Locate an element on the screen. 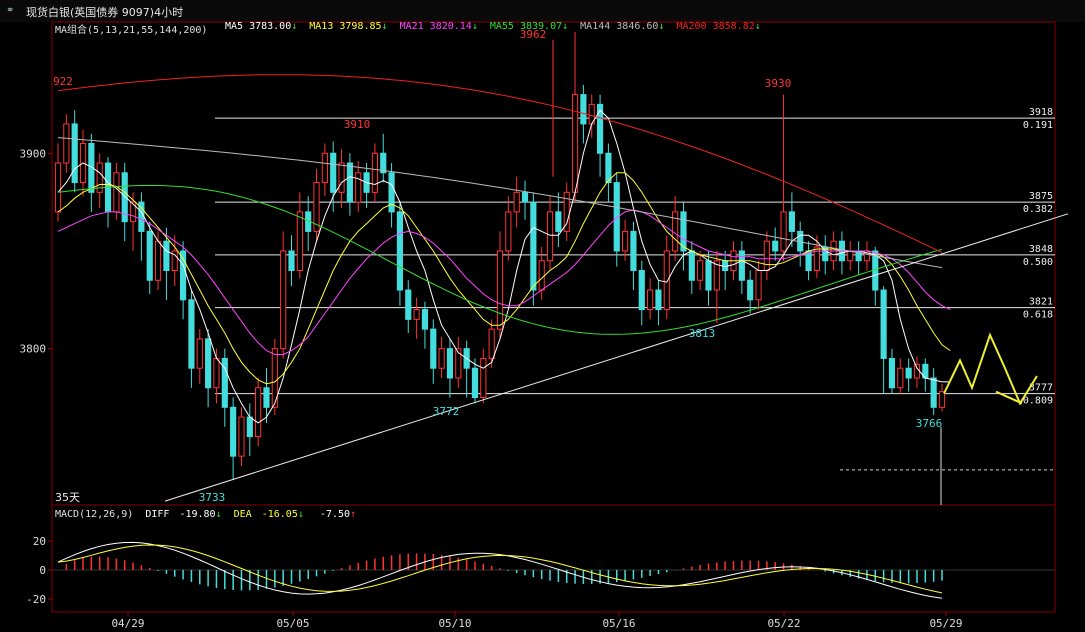 The image size is (1085, 632). fib-price-label: 3918 is located at coordinates (1041, 112).